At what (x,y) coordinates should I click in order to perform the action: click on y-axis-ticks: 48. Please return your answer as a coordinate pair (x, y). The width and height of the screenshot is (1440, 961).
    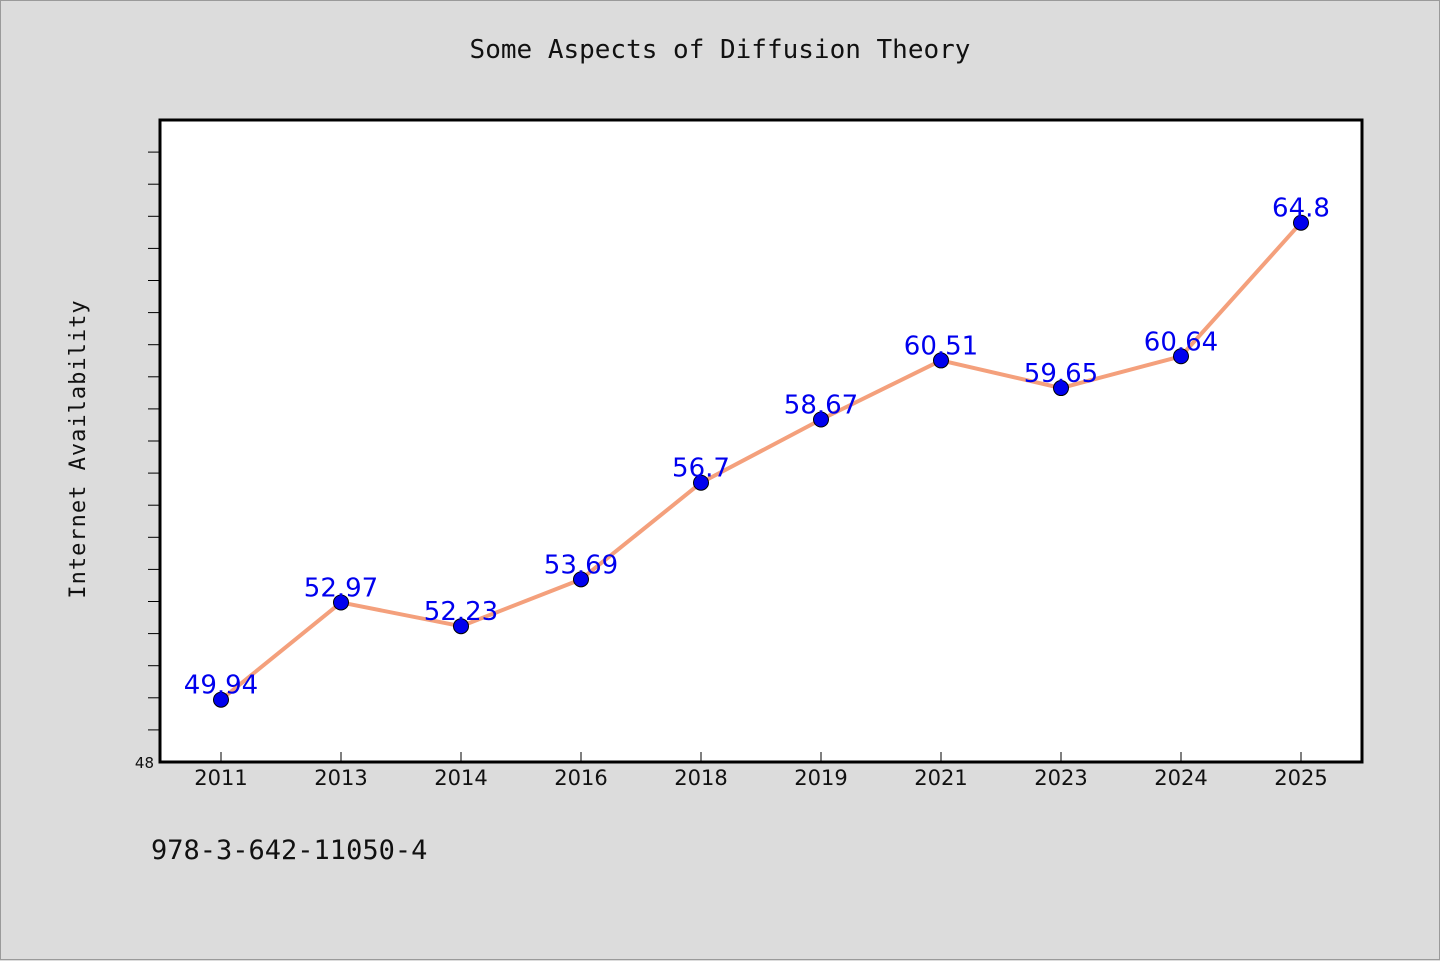
    Looking at the image, I should click on (147, 461).